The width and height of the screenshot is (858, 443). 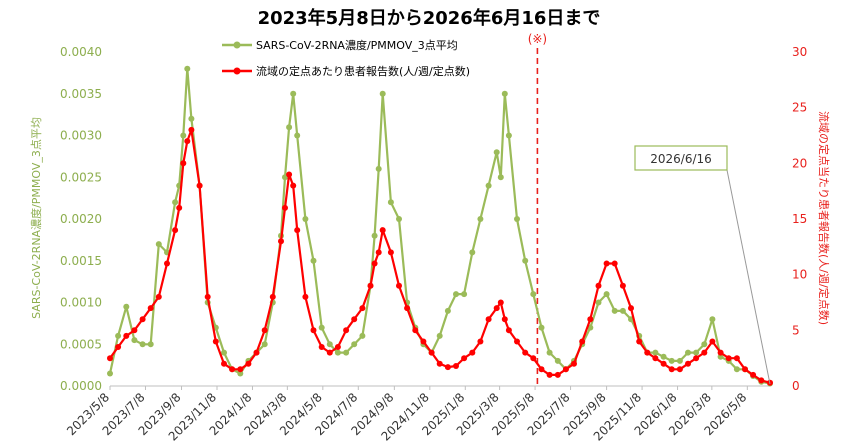 I want to click on chart-title: 2023年5月8日から2026年6月16日まで, so click(x=429, y=18).